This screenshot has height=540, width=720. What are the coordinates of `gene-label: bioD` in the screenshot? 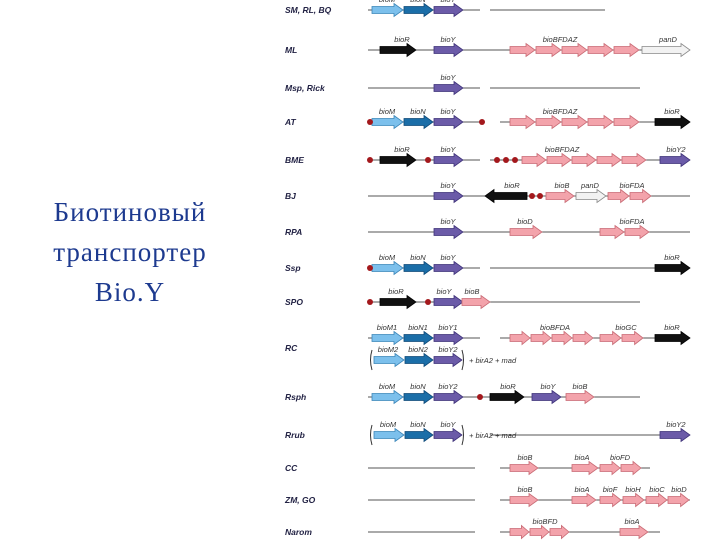 It's located at (679, 489).